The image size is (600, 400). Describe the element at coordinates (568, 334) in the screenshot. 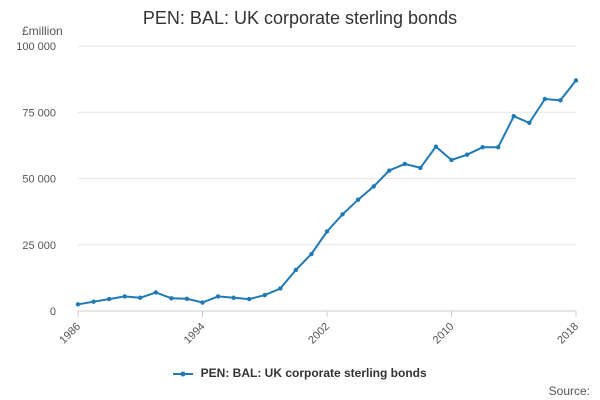

I see `x-tick-label: 2018` at that location.